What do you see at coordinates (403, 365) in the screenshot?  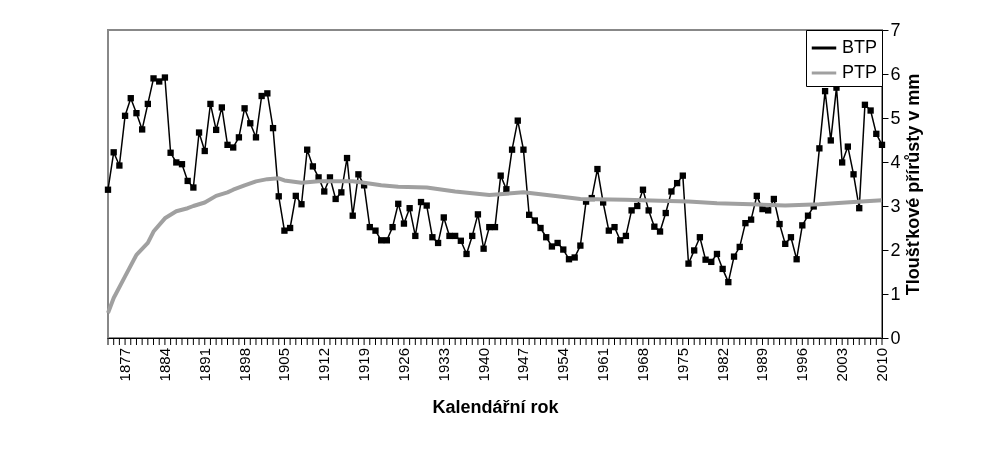 I see `x-tick-label: 1926` at bounding box center [403, 365].